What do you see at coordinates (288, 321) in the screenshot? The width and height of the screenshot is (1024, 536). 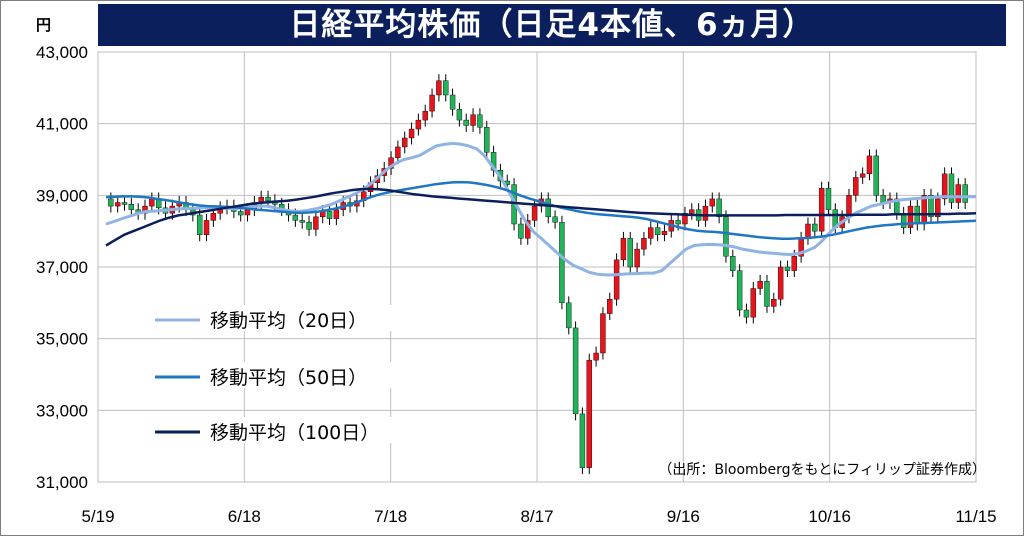 I see `legend-label: 移動平均（20日）` at bounding box center [288, 321].